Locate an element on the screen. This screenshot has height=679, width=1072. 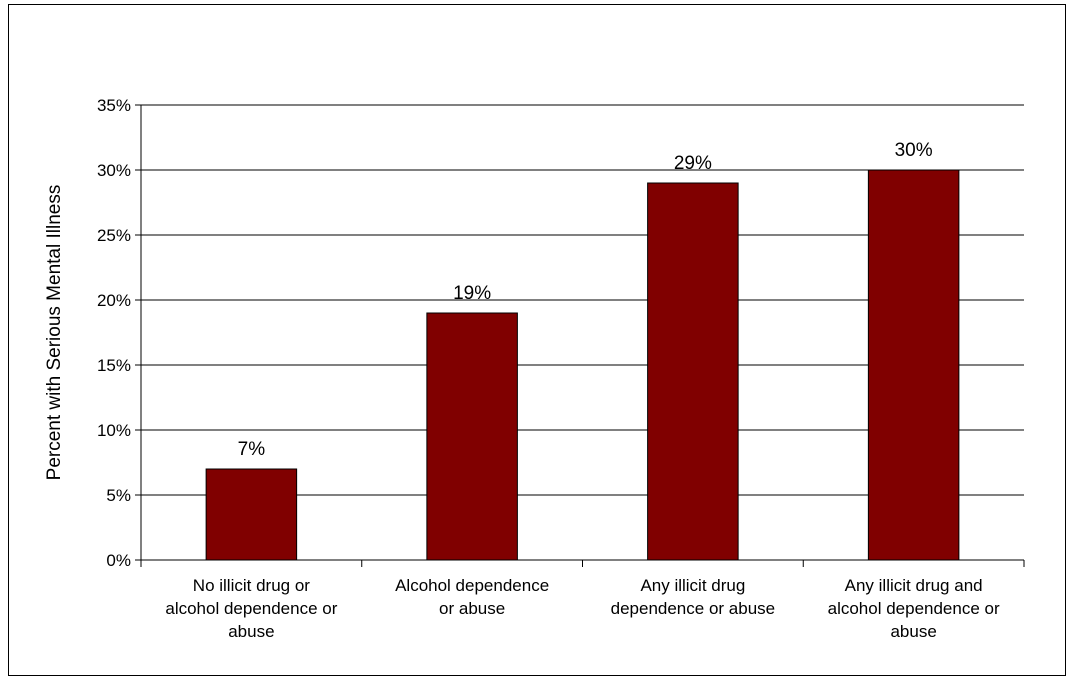
data-label: 29% is located at coordinates (693, 163).